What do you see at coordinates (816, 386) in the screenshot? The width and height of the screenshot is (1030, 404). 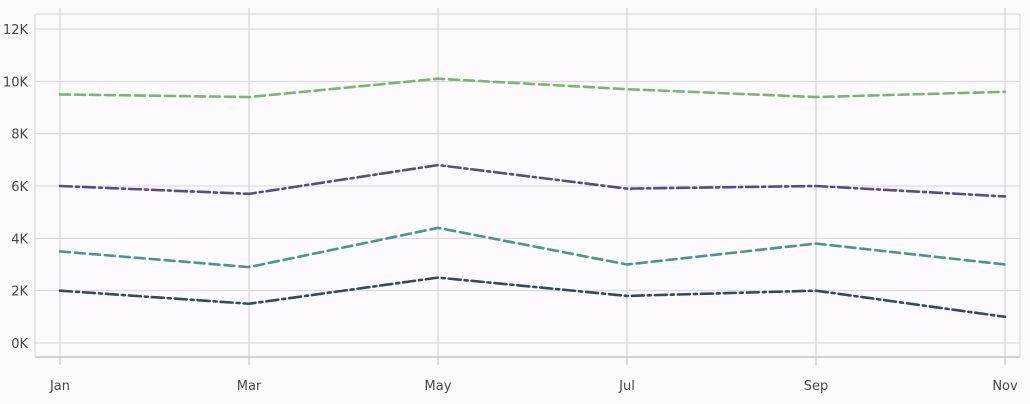 I see `x-tick-label: Sep` at bounding box center [816, 386].